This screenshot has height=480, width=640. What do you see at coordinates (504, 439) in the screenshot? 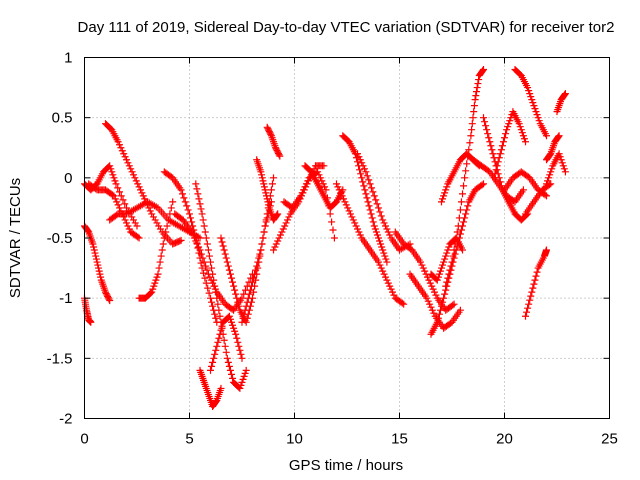
I see `x-tick-label: 20` at bounding box center [504, 439].